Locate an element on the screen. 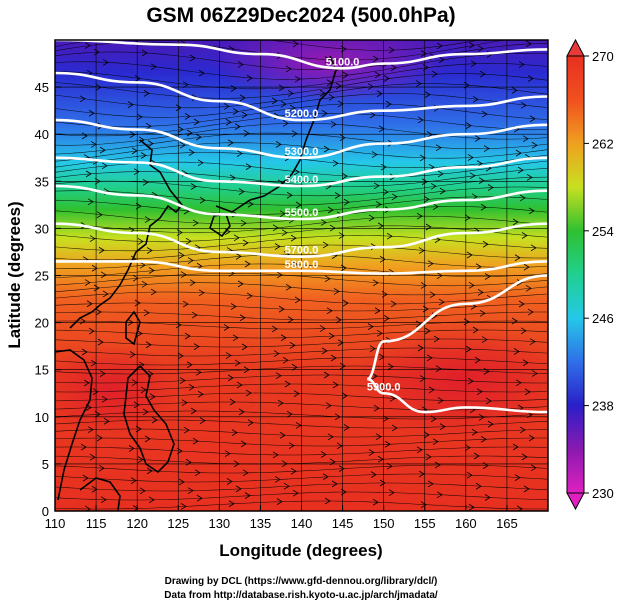 This screenshot has width=619, height=605. y-tick-label: 10 is located at coordinates (42, 417).